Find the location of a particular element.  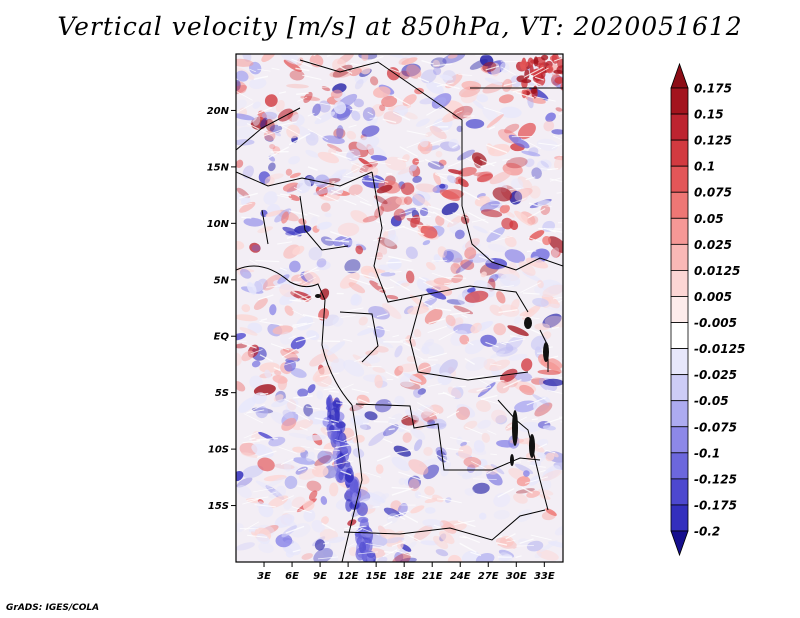

colorbar-level-label: -0.05 is located at coordinates (711, 401).